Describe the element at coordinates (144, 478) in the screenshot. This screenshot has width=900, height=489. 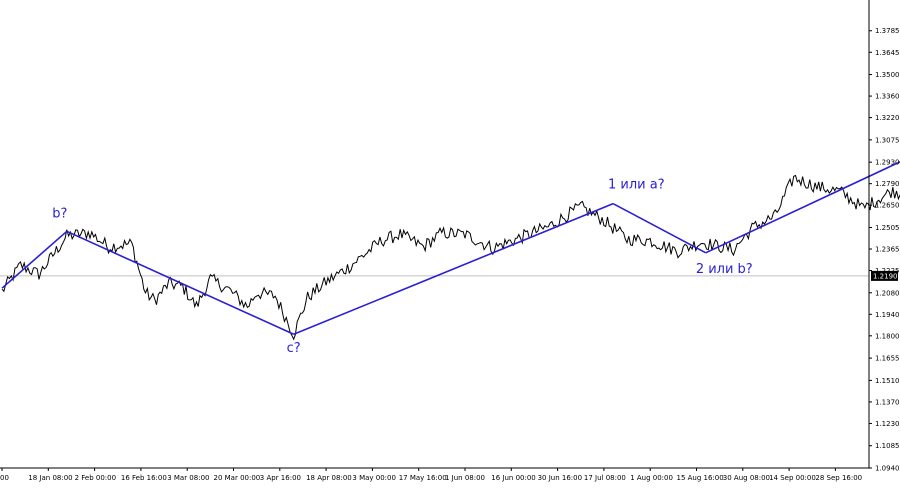
I see `x-tick-label: 16 Feb 16:00` at that location.